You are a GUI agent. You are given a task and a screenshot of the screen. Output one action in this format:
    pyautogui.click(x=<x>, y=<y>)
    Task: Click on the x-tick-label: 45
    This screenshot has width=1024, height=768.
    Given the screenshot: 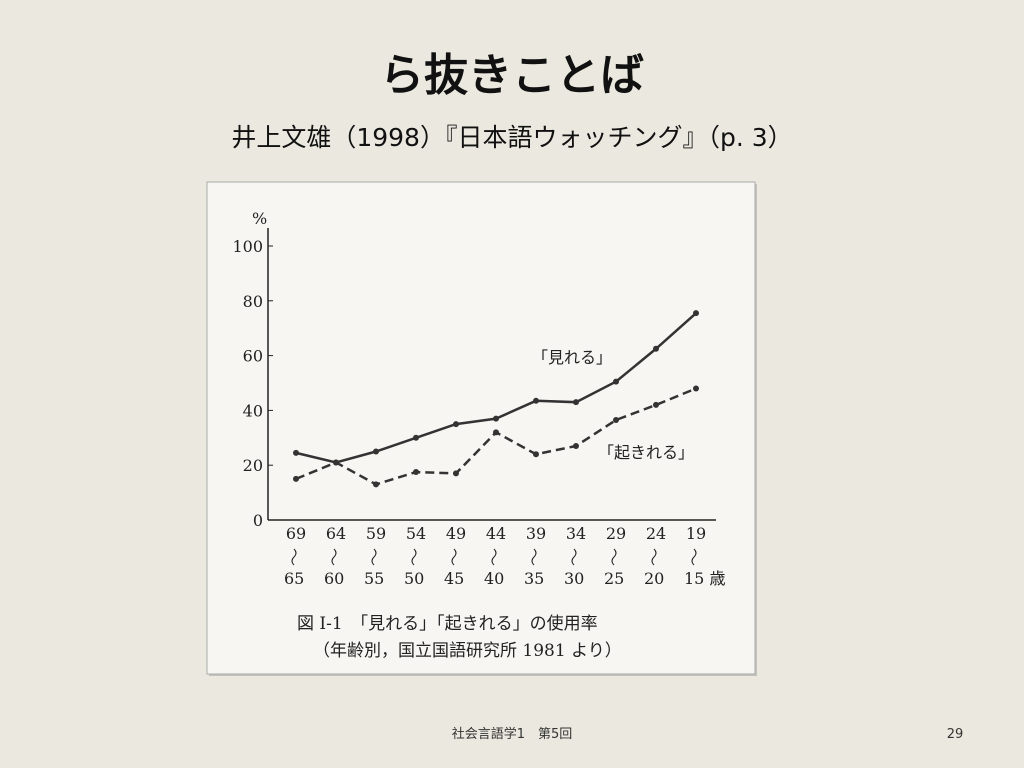 What is the action you would take?
    pyautogui.click(x=454, y=578)
    